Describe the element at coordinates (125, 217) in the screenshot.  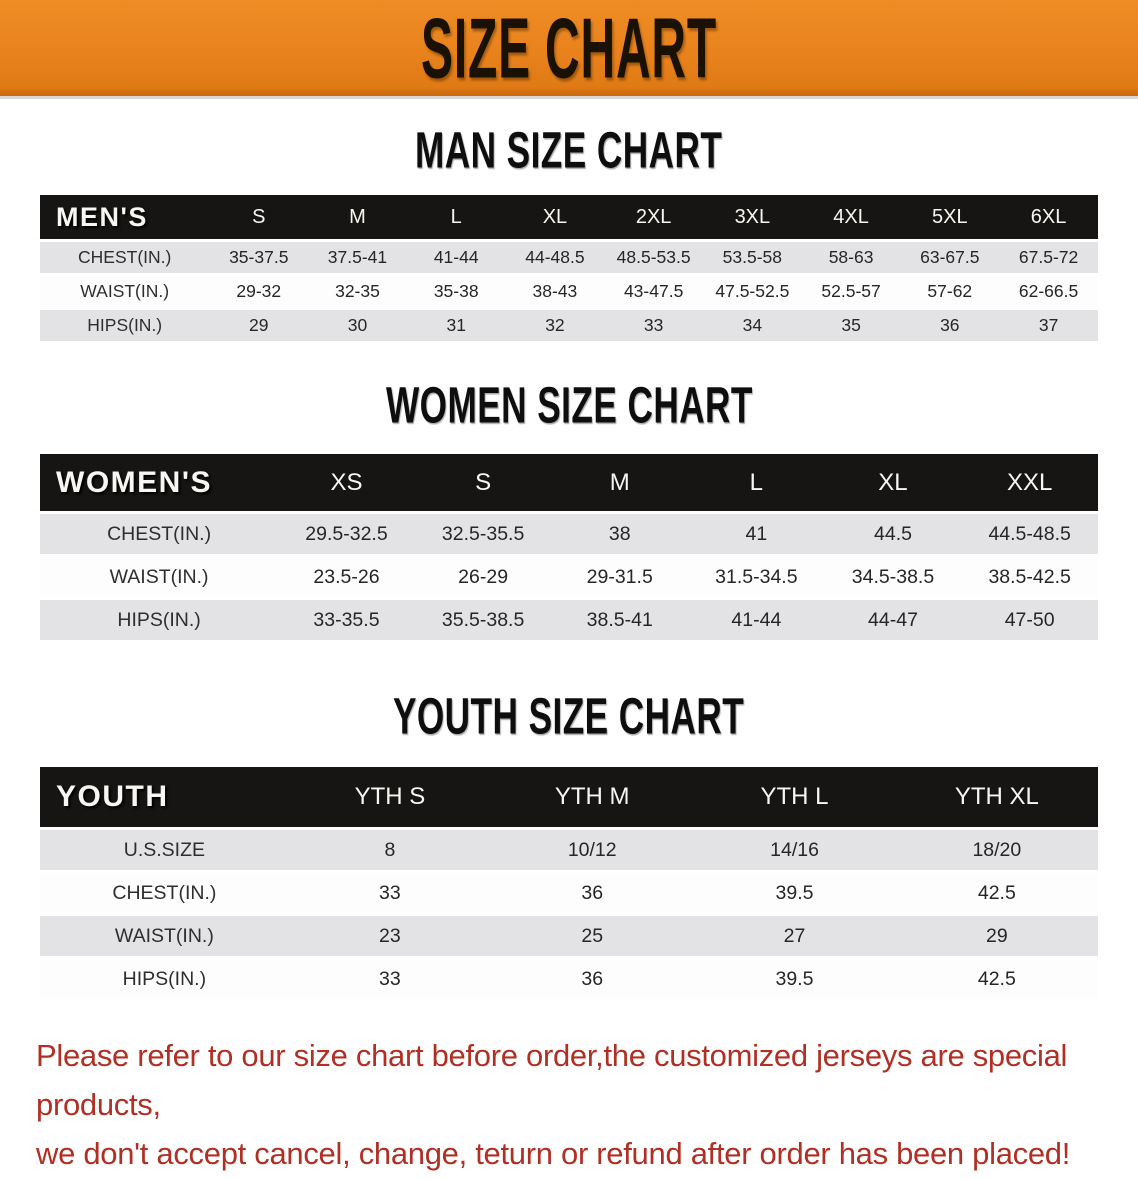
I see `men-group-label: MEN'S` at that location.